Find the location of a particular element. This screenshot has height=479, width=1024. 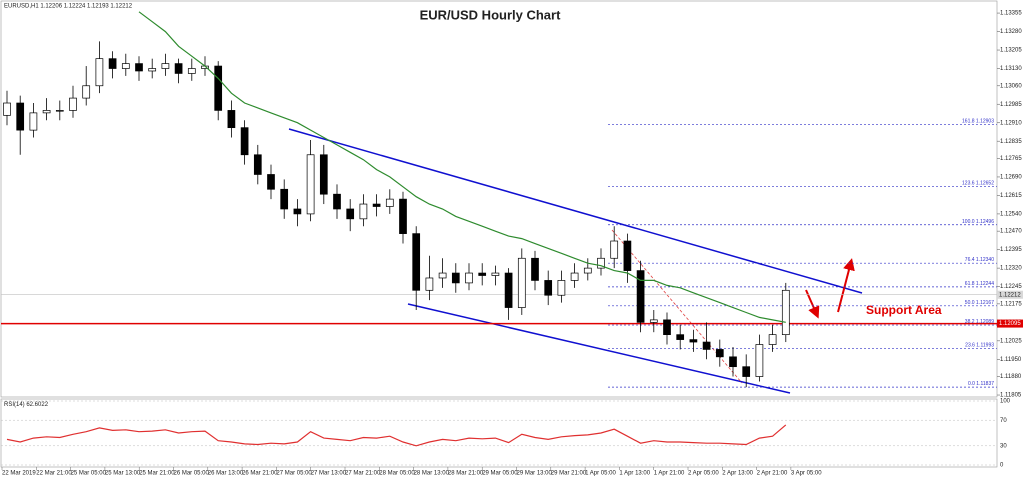

y-tick-label: 1.11880 is located at coordinates (1011, 377).